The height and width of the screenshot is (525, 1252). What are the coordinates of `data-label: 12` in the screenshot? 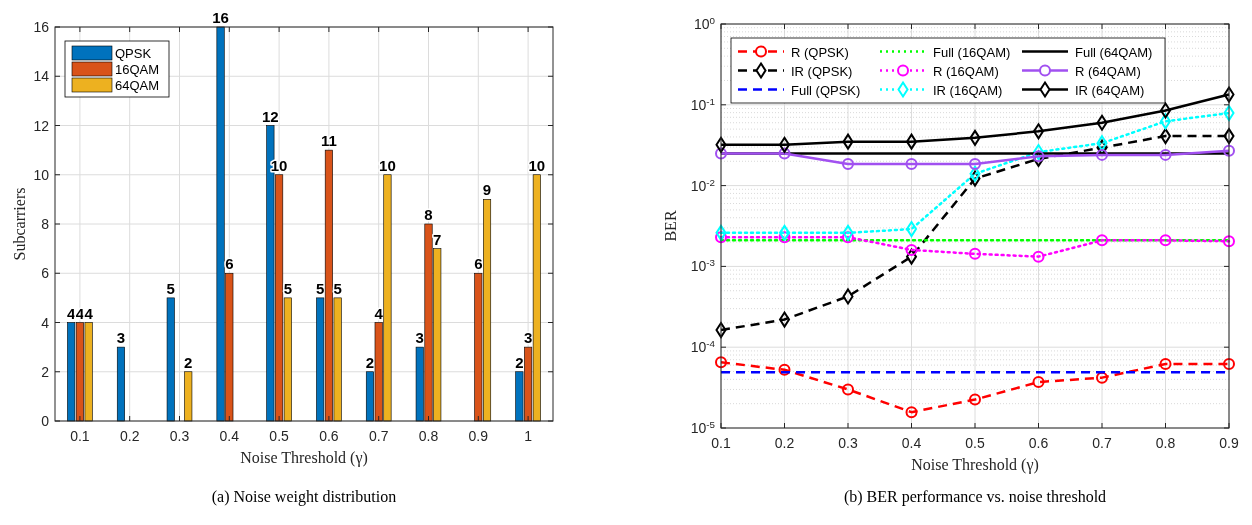 It's located at (270, 116).